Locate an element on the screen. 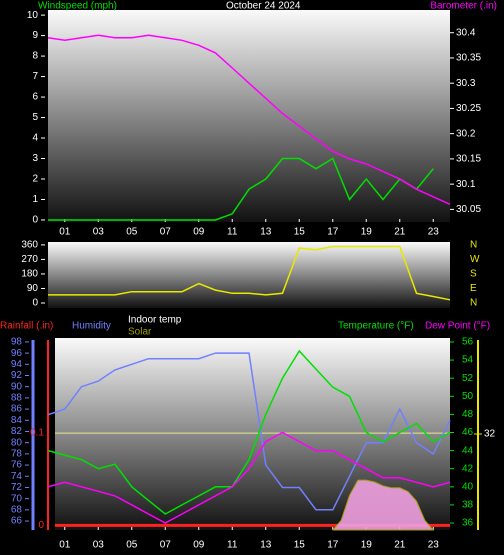  y2-tick-label: 40 is located at coordinates (468, 486).